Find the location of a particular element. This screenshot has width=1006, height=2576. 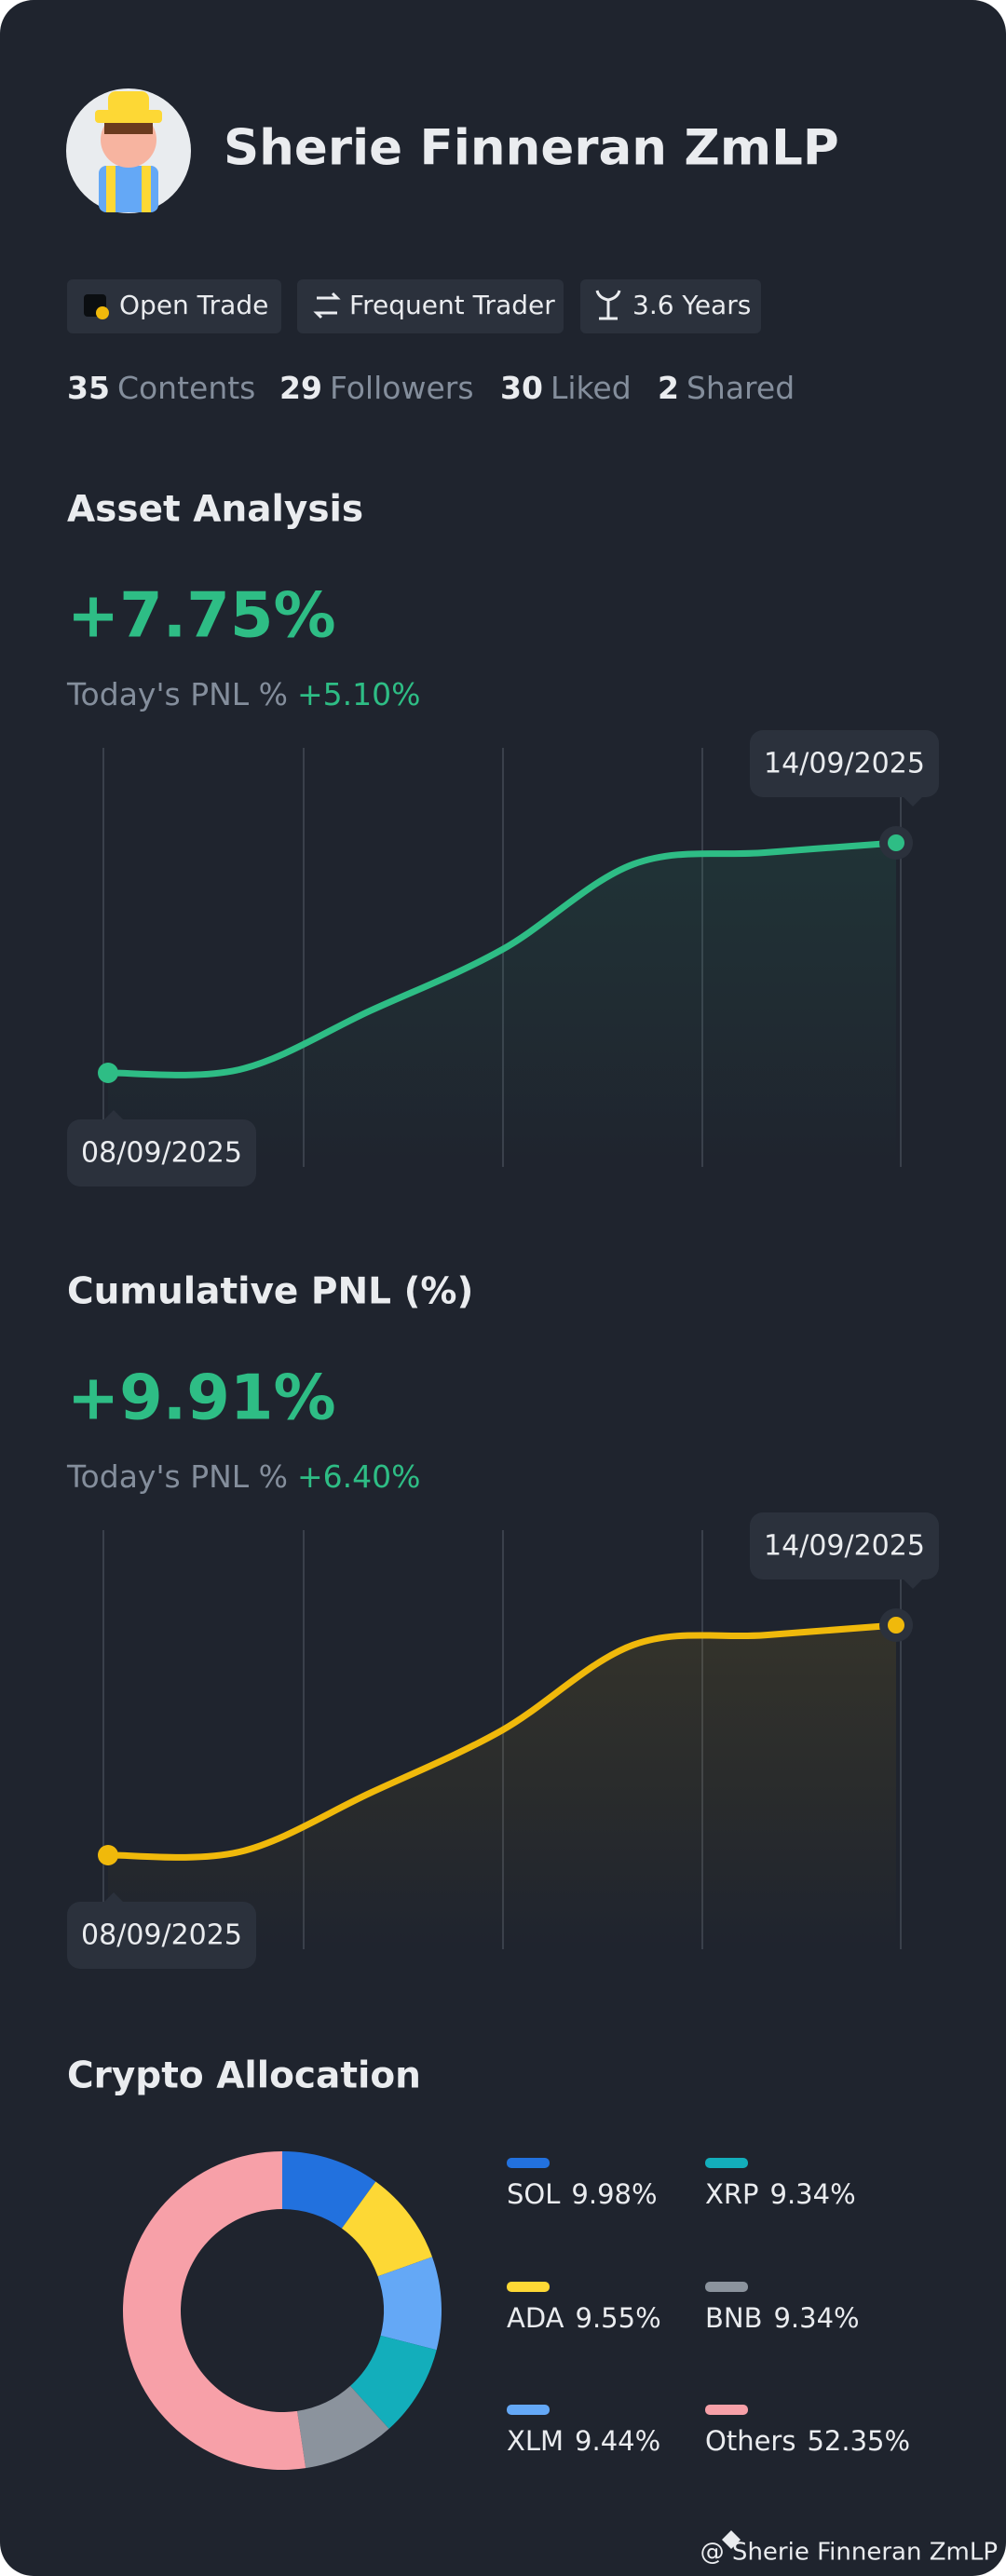

badge-label: Open Trade is located at coordinates (193, 305).